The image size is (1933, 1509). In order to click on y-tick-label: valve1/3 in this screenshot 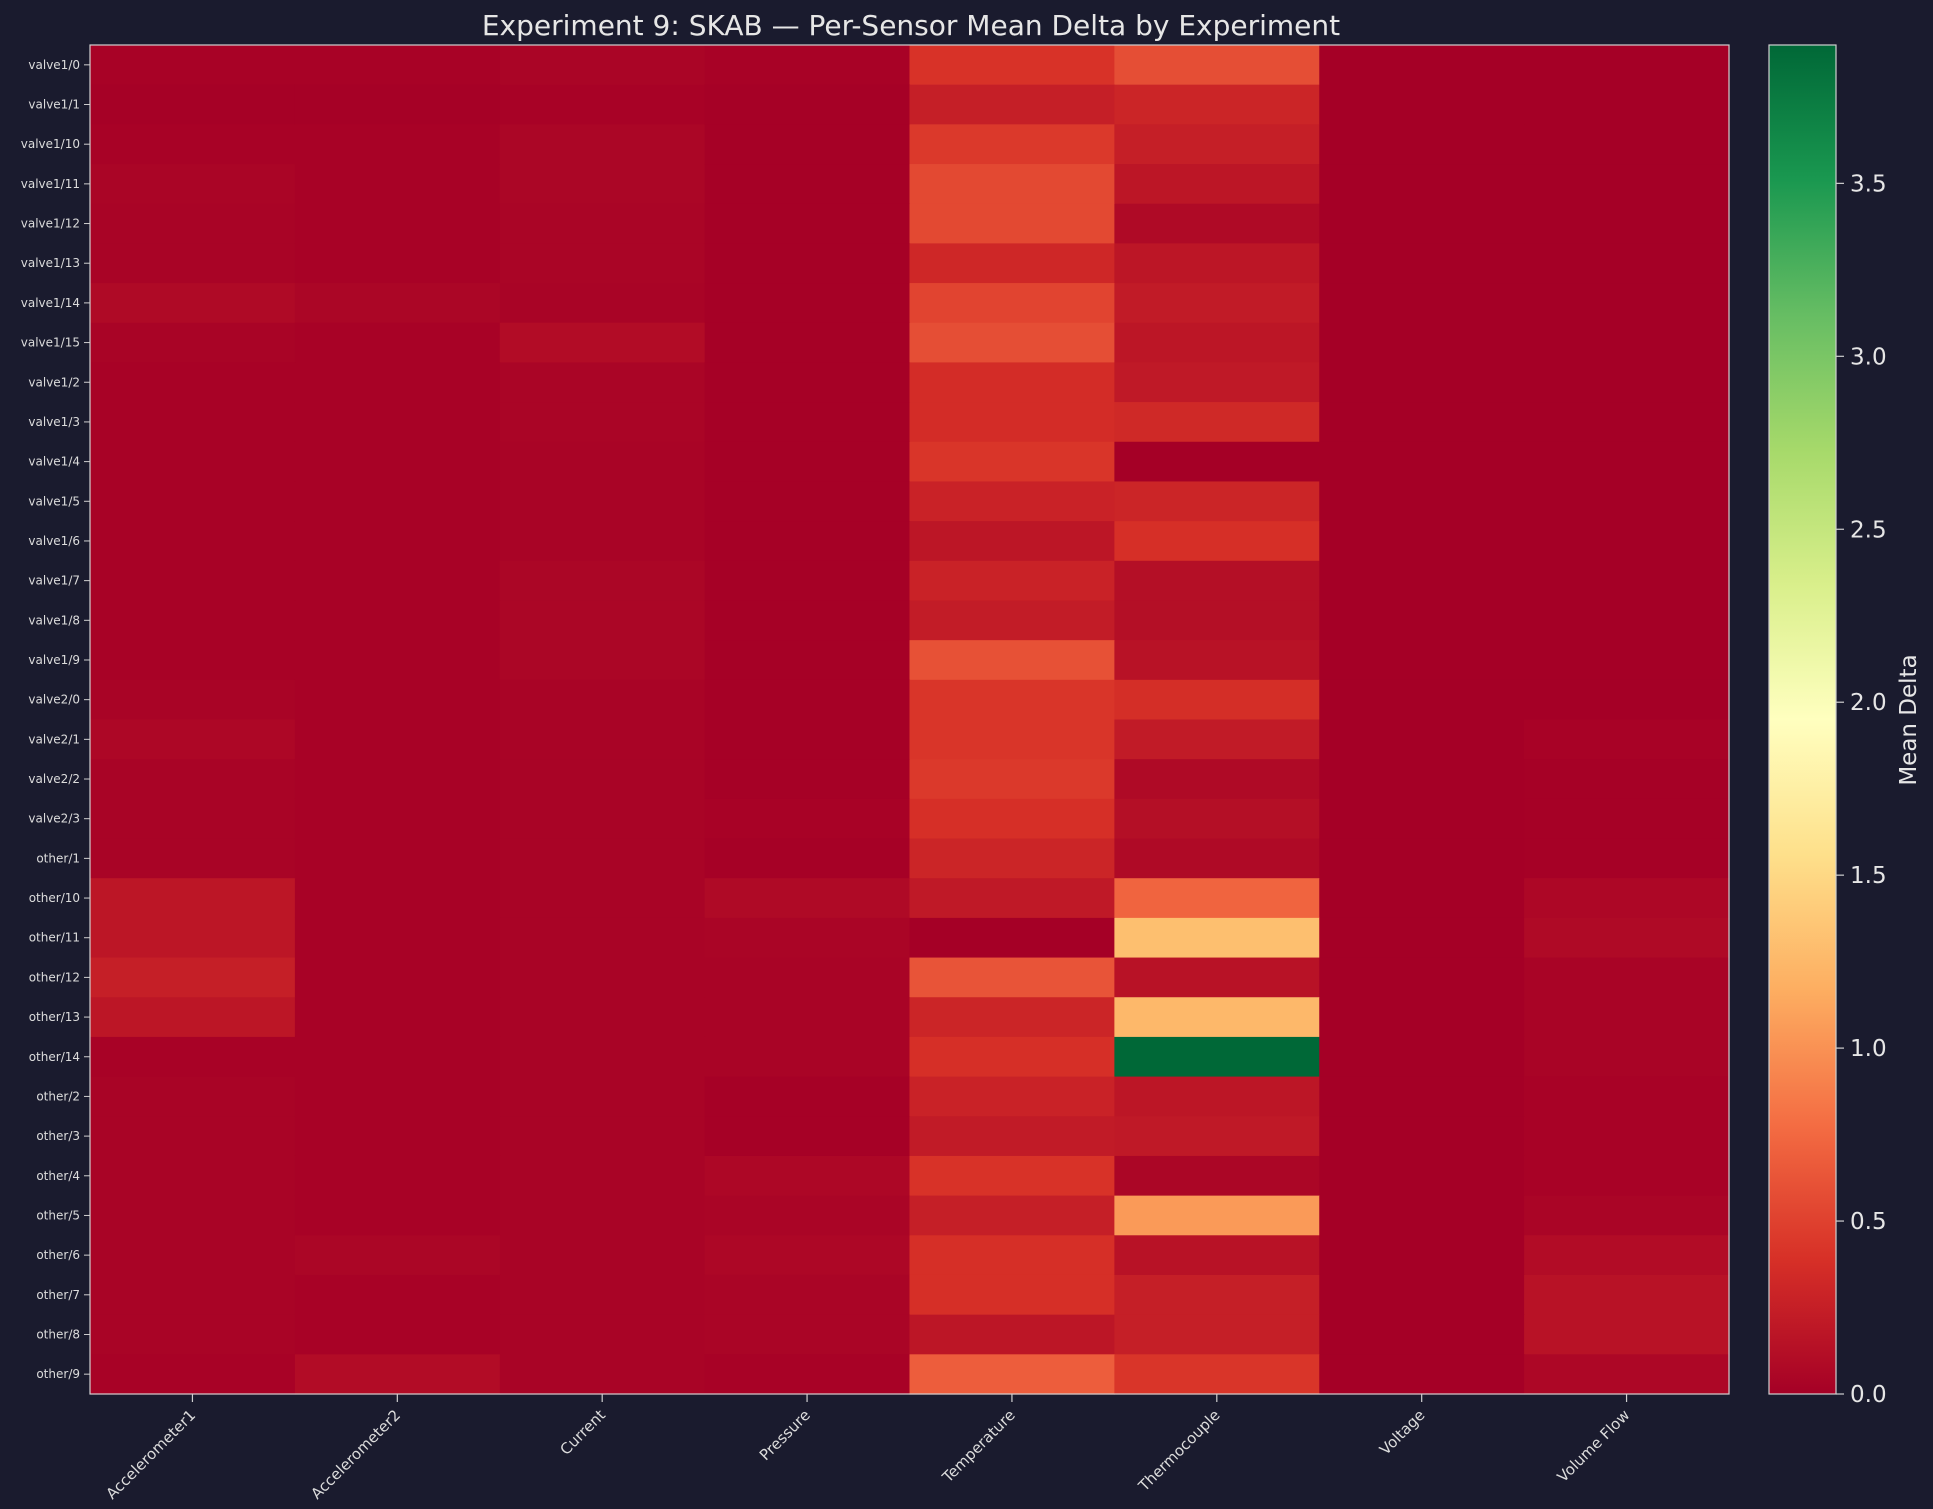, I will do `click(54, 422)`.